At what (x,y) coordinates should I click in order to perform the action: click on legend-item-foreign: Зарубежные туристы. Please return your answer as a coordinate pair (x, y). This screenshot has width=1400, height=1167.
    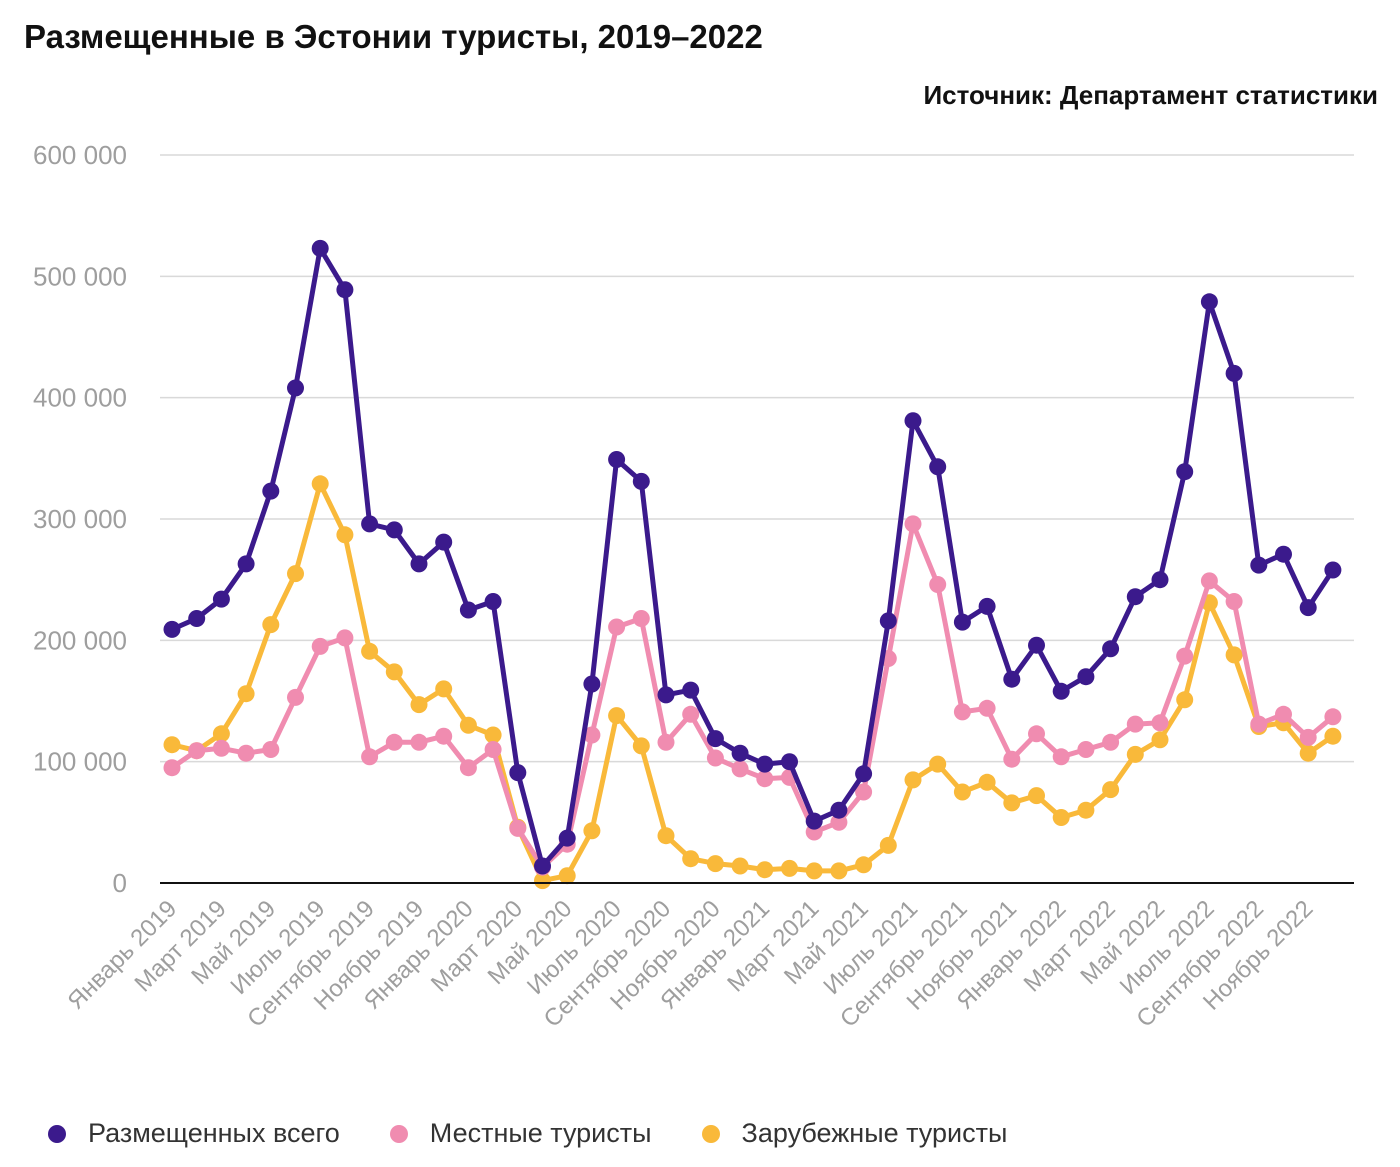
    Looking at the image, I should click on (854, 1133).